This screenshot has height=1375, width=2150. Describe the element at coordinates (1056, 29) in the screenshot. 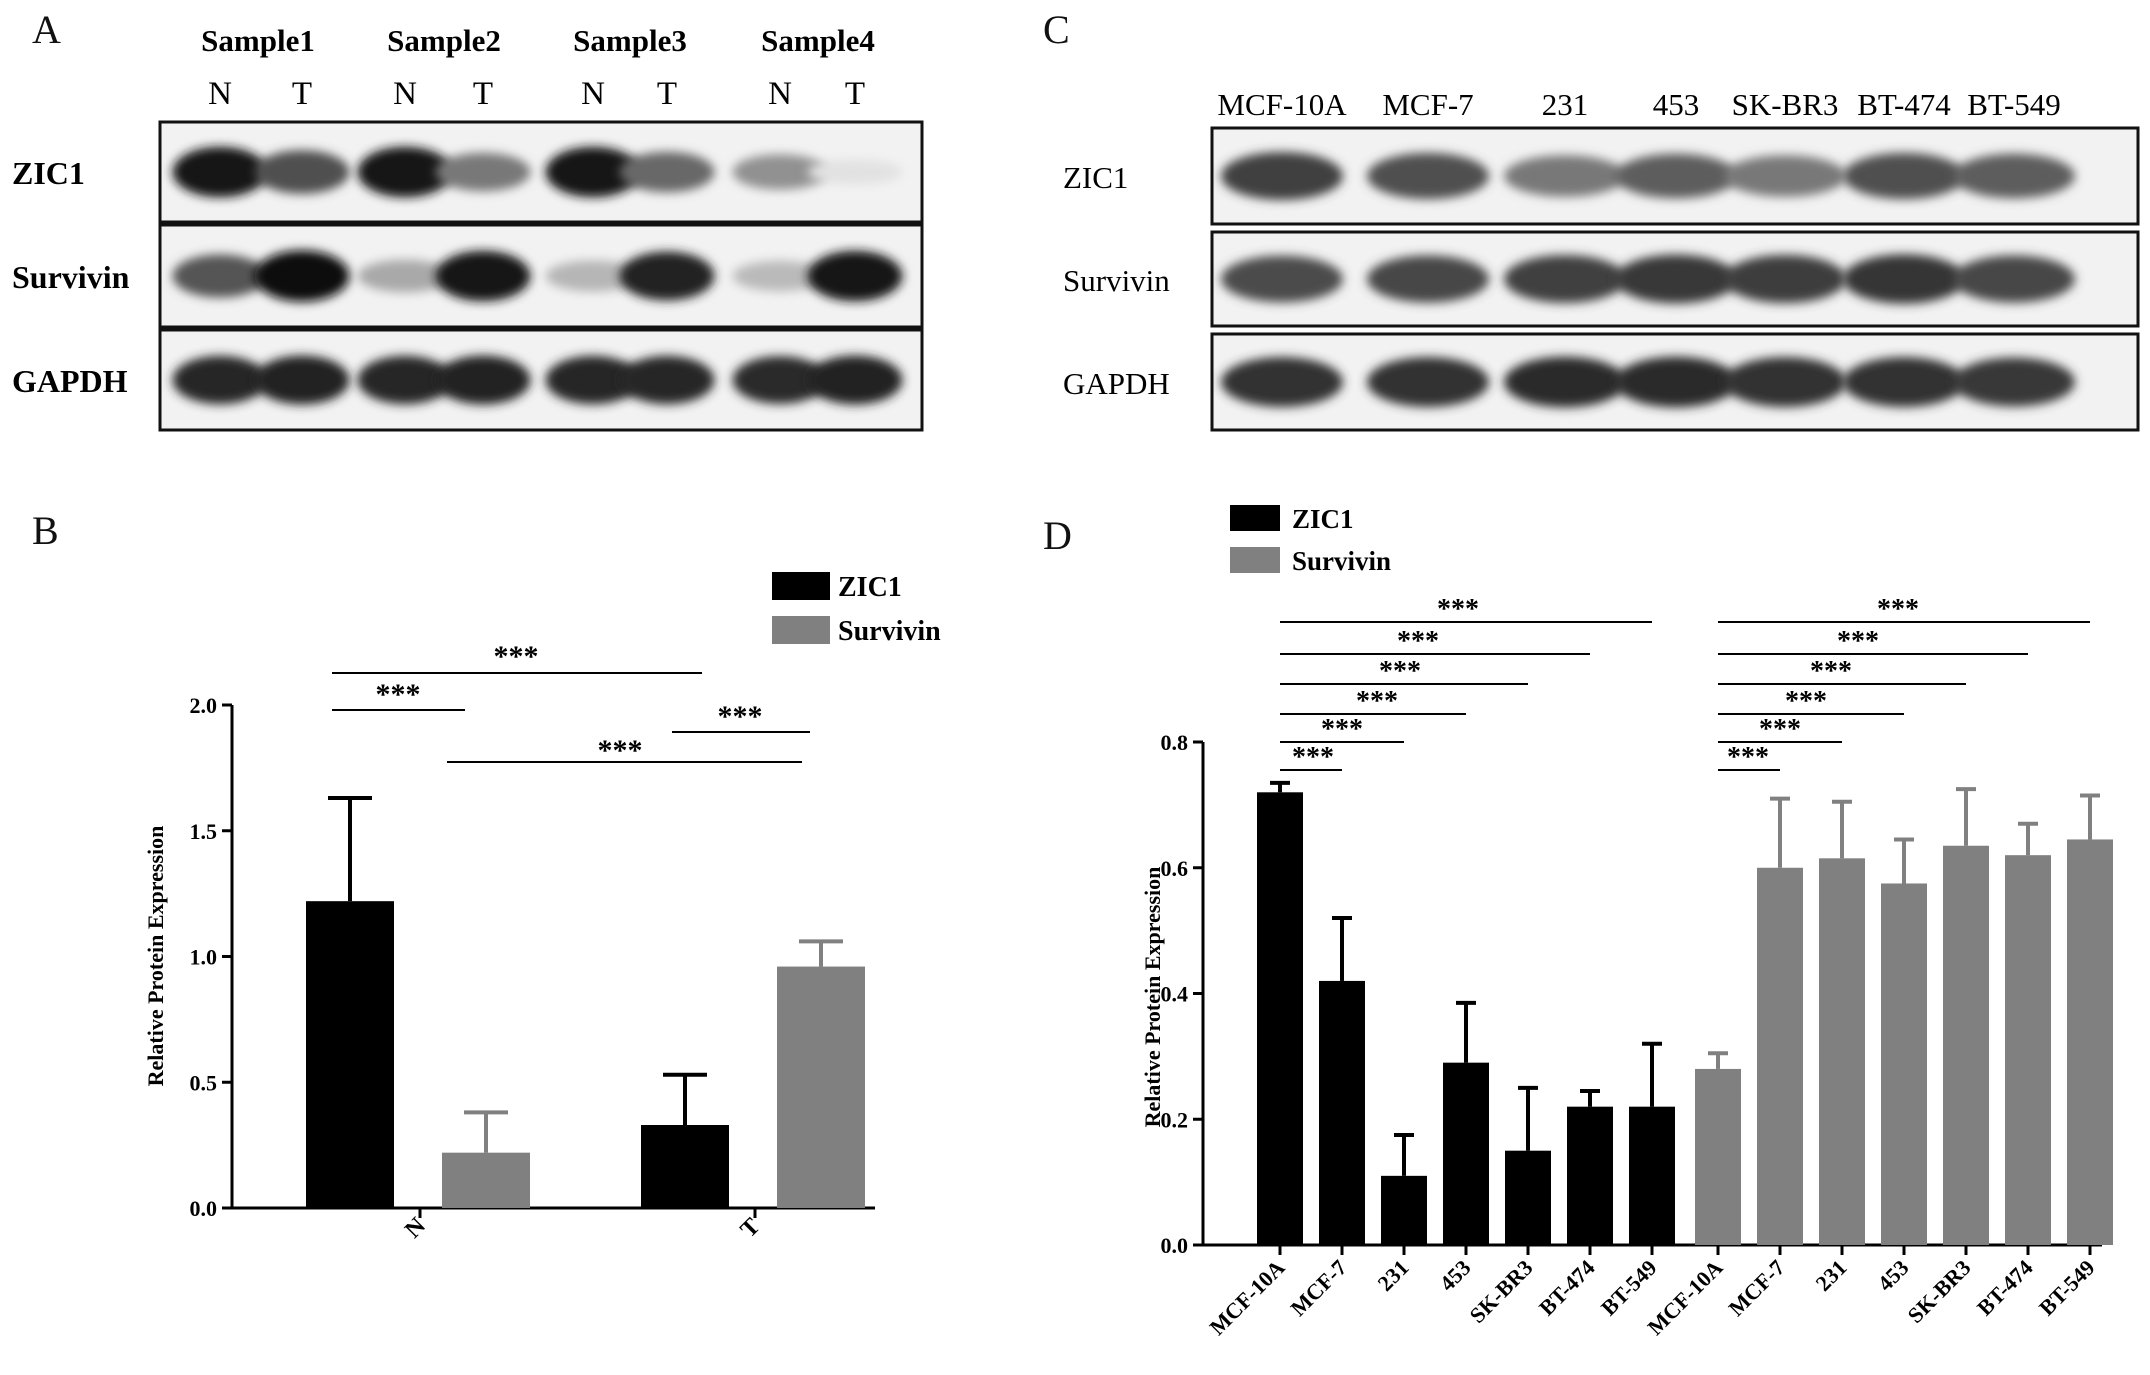

I see `panel-letter-c: C` at that location.